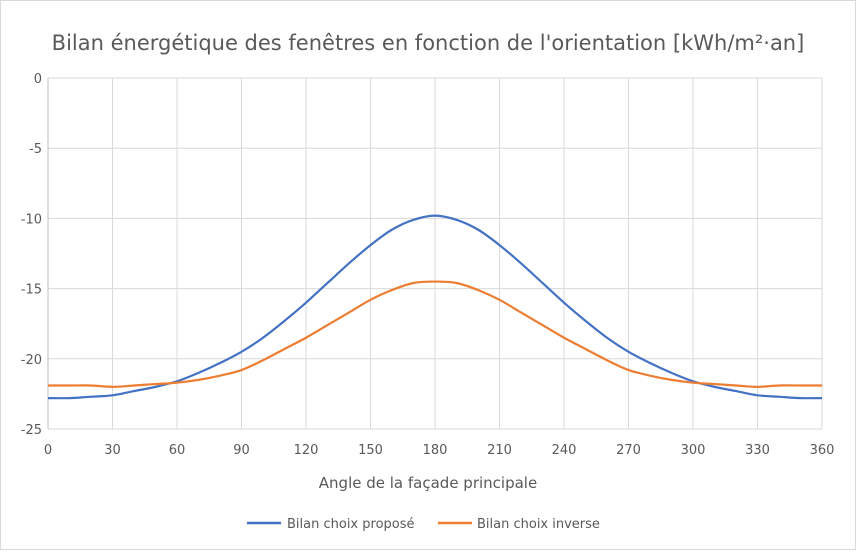  What do you see at coordinates (31, 290) in the screenshot?
I see `y-tick-label: -15` at bounding box center [31, 290].